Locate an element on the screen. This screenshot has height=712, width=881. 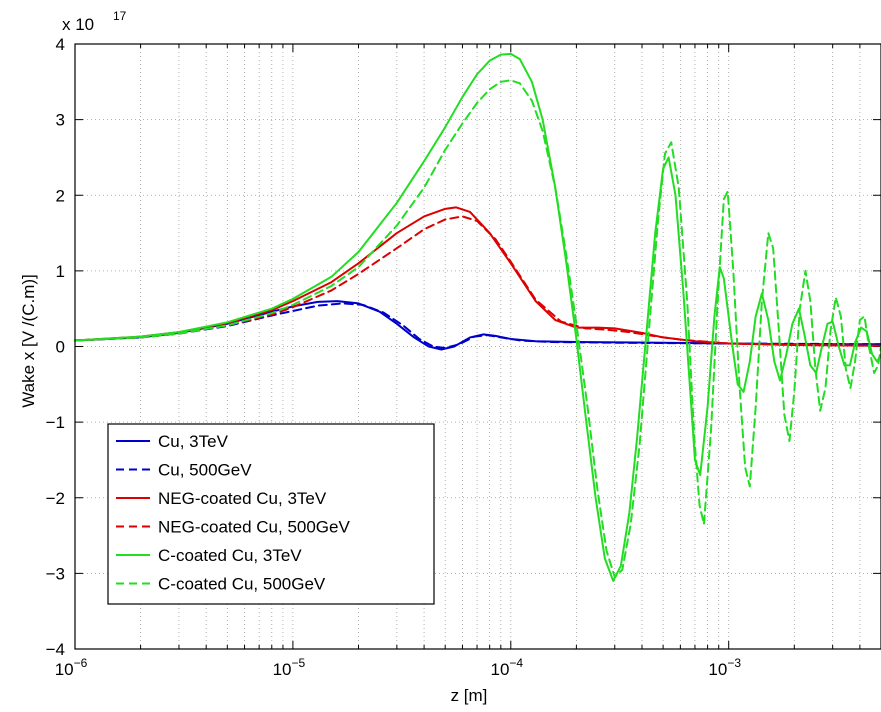
x-tick-label: 10⁻⁵ is located at coordinates (289, 667).